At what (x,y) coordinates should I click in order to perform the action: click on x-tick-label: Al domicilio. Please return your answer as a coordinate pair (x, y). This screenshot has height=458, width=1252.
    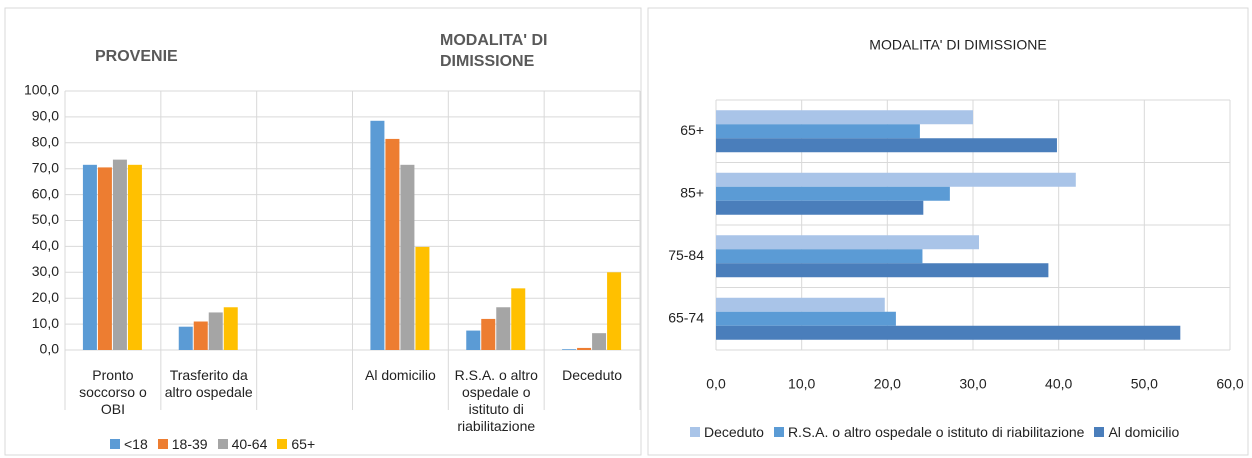
    Looking at the image, I should click on (400, 375).